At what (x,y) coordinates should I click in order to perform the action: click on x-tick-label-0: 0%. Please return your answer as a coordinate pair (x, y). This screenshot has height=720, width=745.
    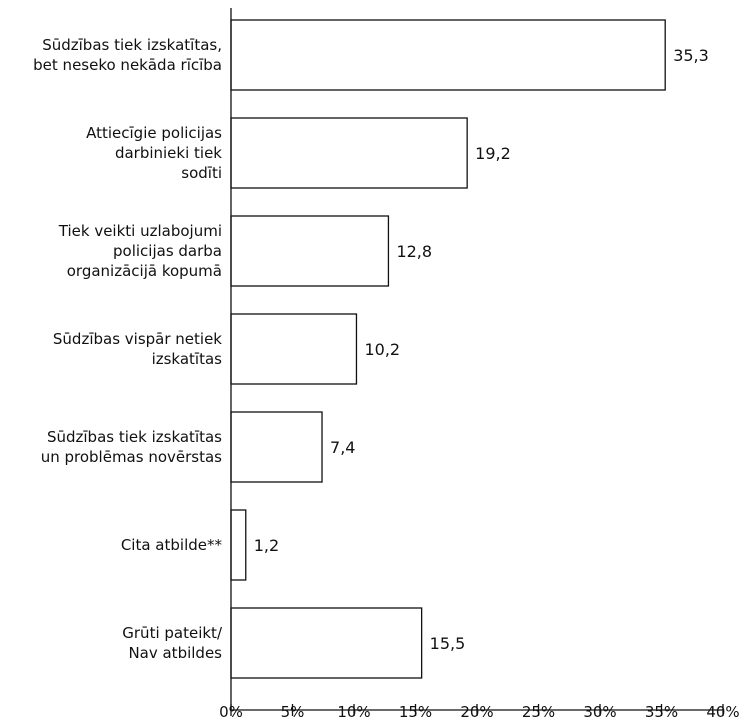
    Looking at the image, I should click on (231, 711).